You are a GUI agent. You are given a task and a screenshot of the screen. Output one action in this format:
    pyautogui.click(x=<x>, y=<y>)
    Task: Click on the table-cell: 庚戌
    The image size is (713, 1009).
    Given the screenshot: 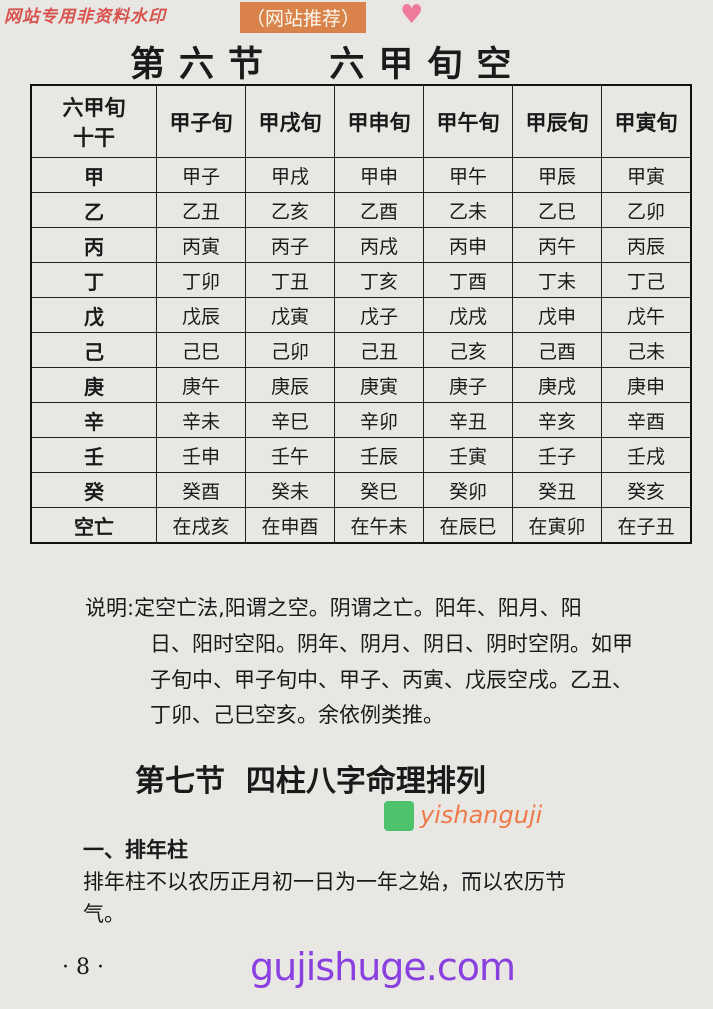 What is the action you would take?
    pyautogui.click(x=557, y=385)
    